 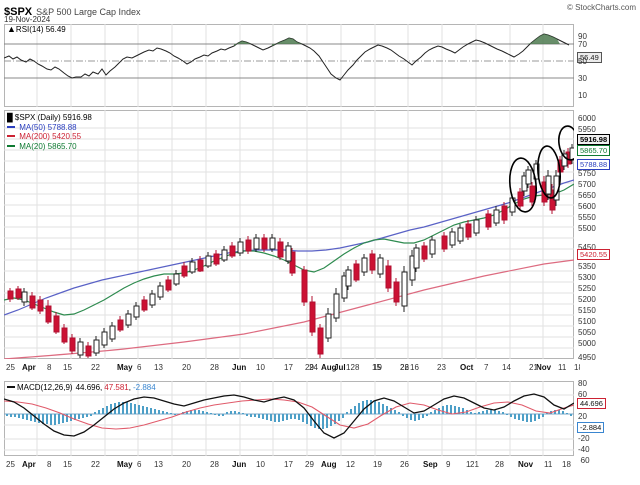 I want to click on svg-text: May, so click(x=125, y=367).